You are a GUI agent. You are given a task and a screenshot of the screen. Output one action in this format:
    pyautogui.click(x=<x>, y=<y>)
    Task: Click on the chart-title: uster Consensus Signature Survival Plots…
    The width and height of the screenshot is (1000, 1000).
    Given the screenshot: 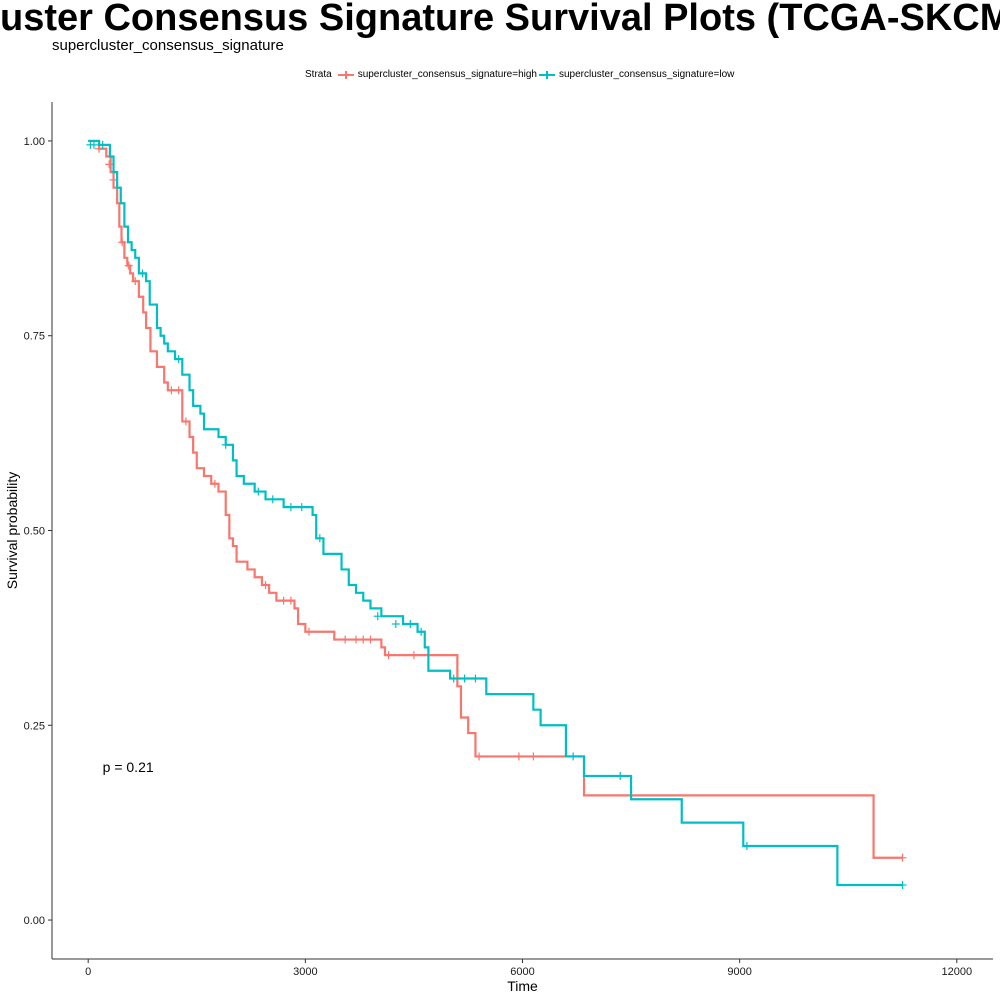 What is the action you would take?
    pyautogui.click(x=500, y=19)
    